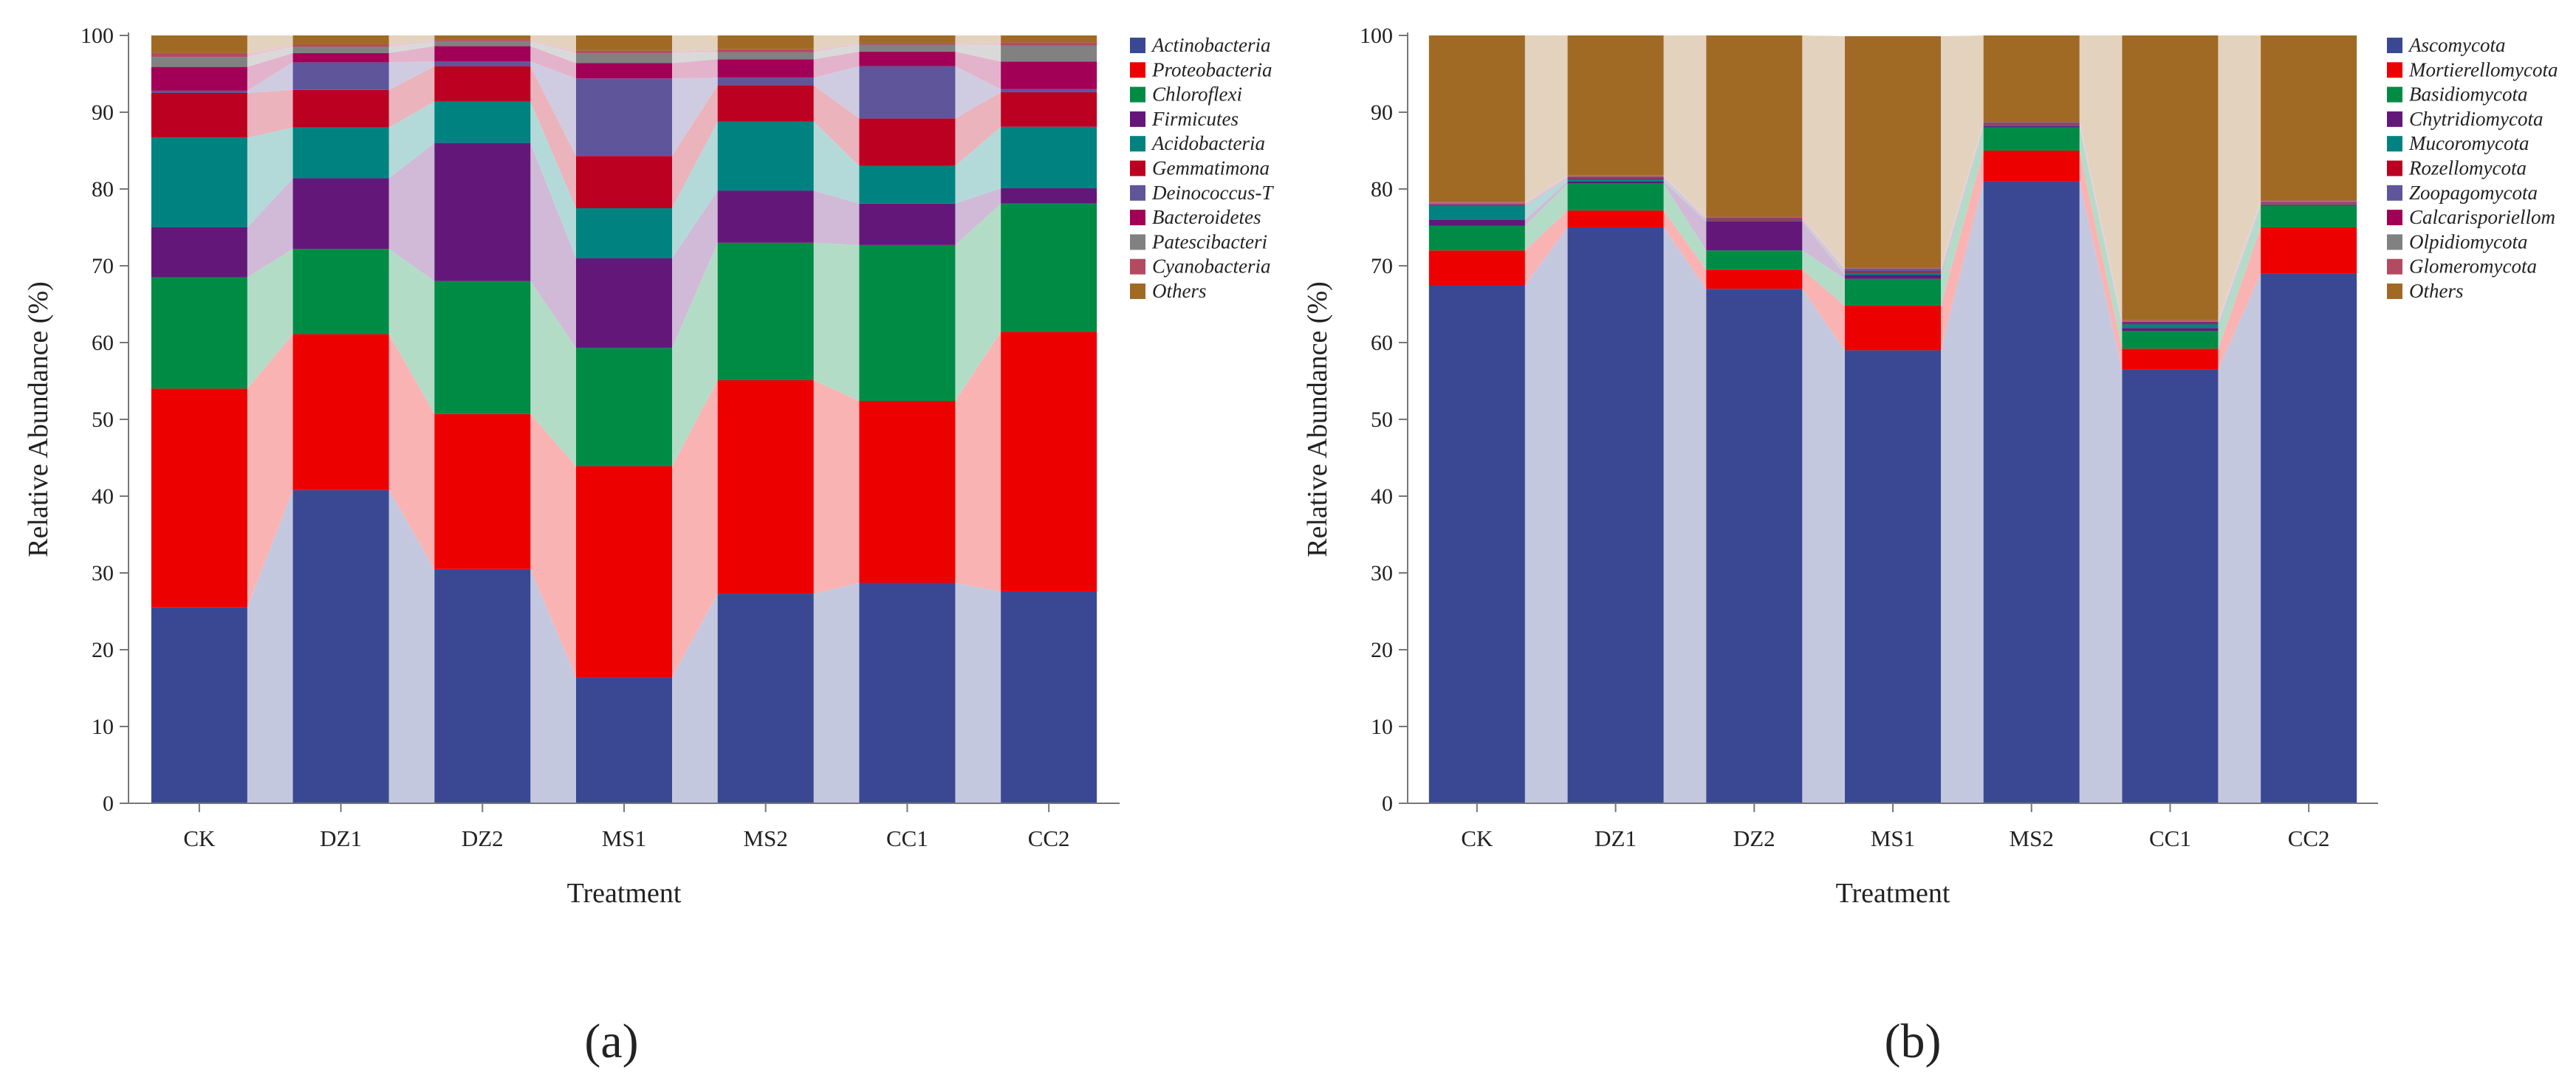 Image resolution: width=2576 pixels, height=1089 pixels. Describe the element at coordinates (2467, 168) in the screenshot. I see `legend-label: Rozellomycota` at that location.